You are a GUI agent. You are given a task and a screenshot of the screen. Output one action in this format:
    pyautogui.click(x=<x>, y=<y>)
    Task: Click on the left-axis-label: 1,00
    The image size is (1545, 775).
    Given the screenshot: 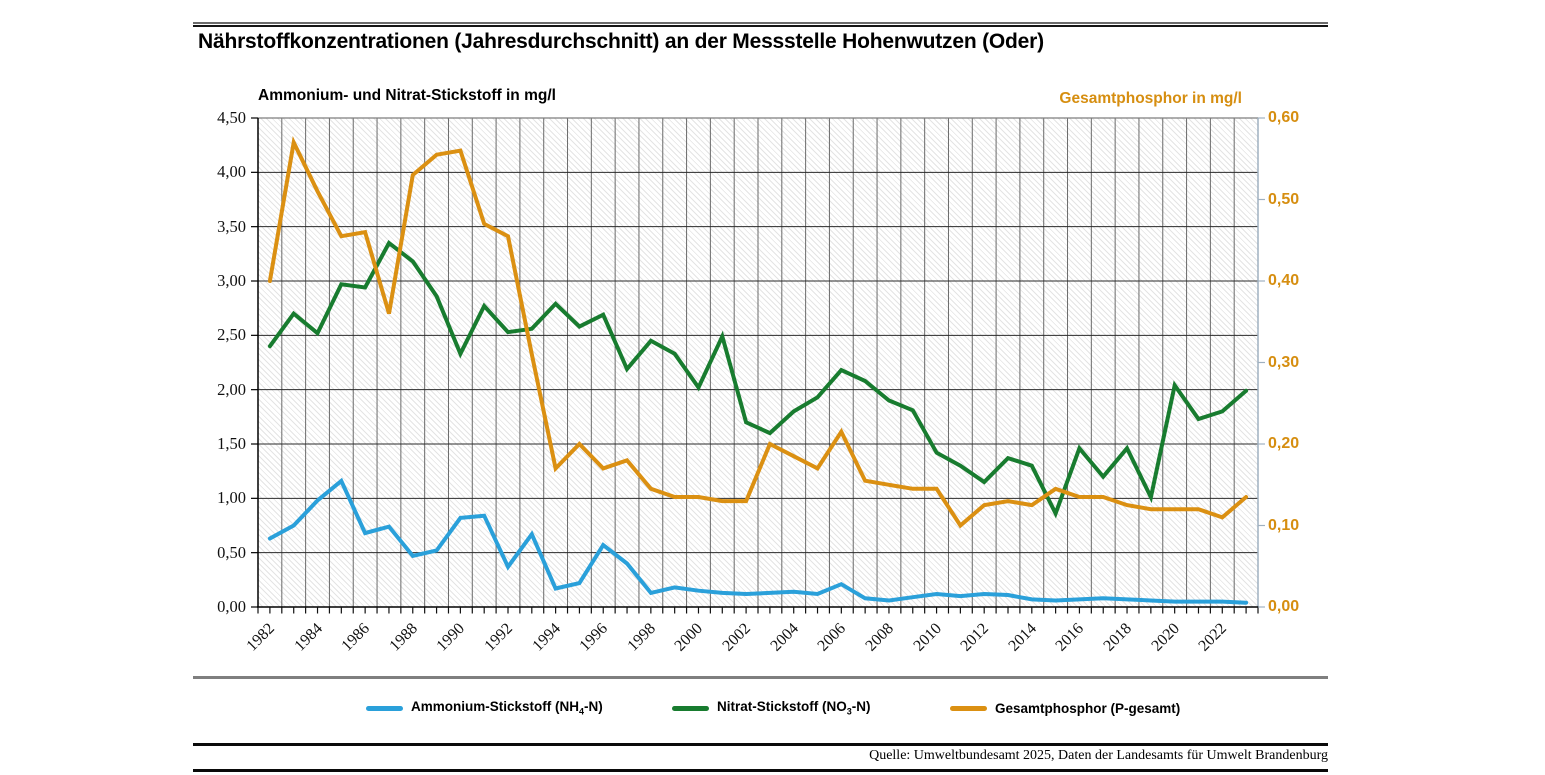 What is the action you would take?
    pyautogui.click(x=231, y=498)
    